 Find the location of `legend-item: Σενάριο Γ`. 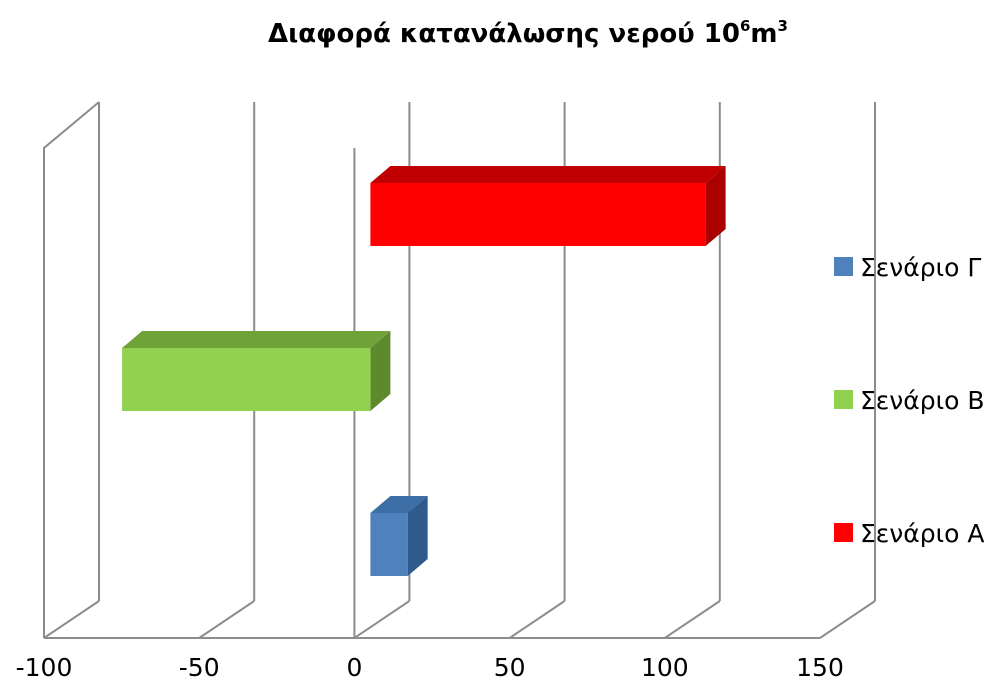

legend-item: Σενάριο Γ is located at coordinates (907, 267).